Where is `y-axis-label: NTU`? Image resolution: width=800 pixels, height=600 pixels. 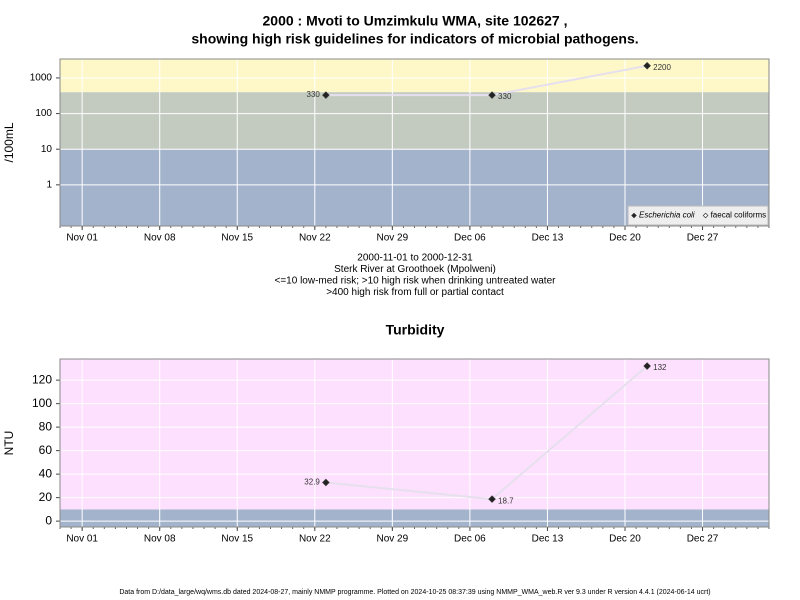 y-axis-label: NTU is located at coordinates (9, 443).